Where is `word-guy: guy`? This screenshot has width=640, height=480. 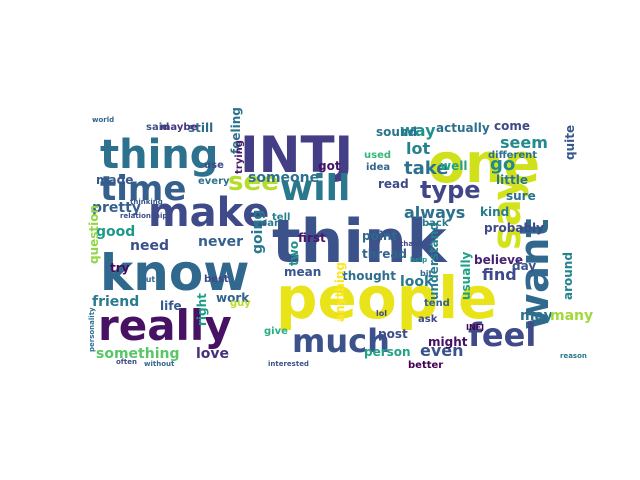 word-guy: guy is located at coordinates (240, 303).